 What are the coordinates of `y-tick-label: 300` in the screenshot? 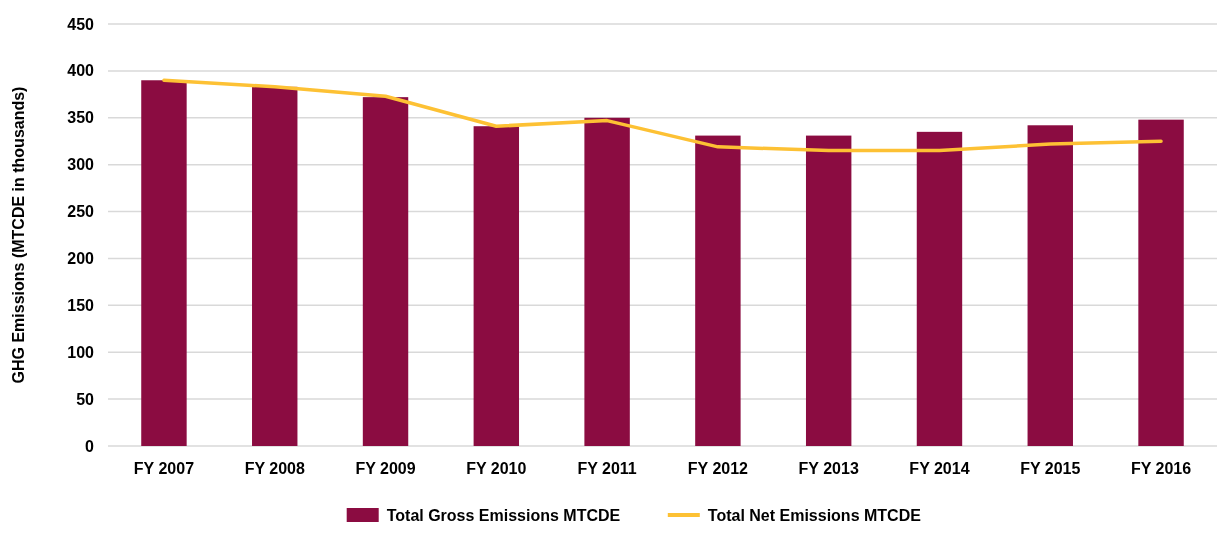 It's located at (81, 165).